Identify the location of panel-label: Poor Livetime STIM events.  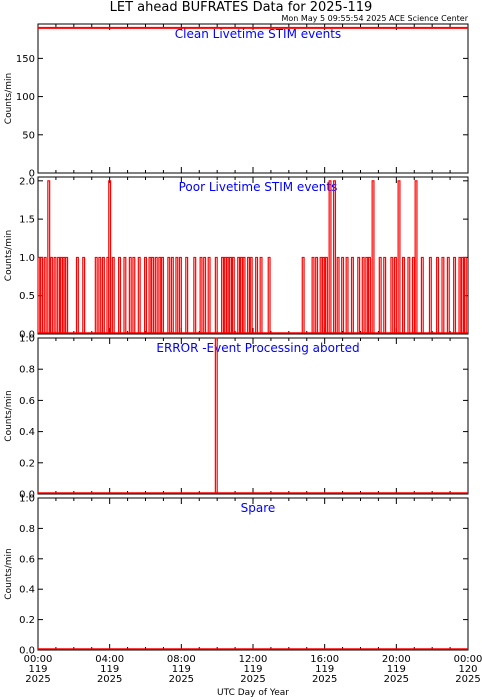
(258, 187).